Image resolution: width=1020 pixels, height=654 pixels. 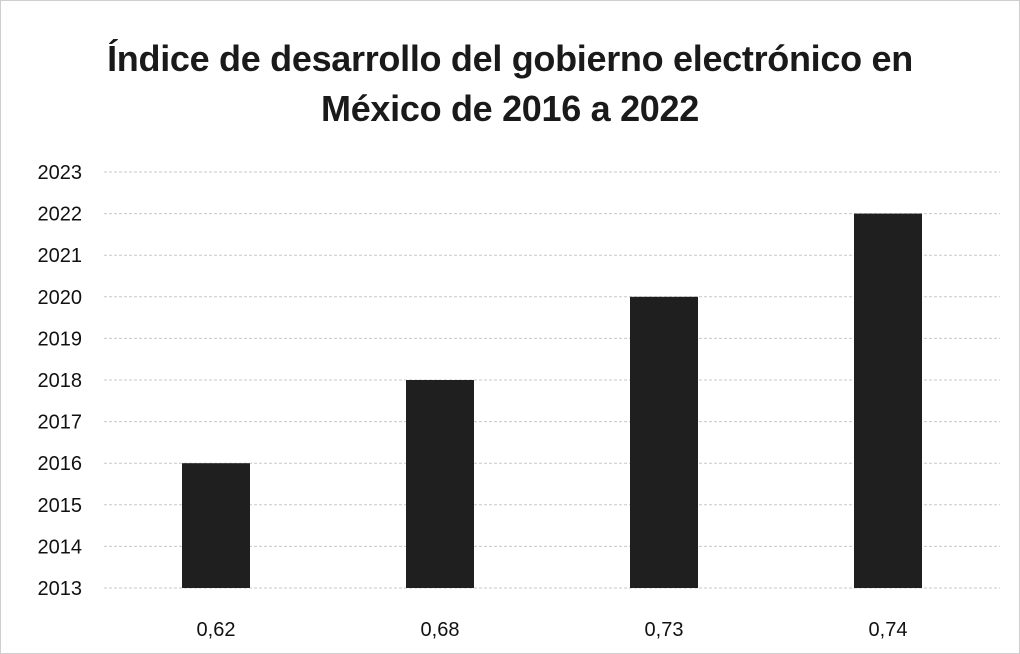 What do you see at coordinates (60, 215) in the screenshot?
I see `y-tick-label: 2022` at bounding box center [60, 215].